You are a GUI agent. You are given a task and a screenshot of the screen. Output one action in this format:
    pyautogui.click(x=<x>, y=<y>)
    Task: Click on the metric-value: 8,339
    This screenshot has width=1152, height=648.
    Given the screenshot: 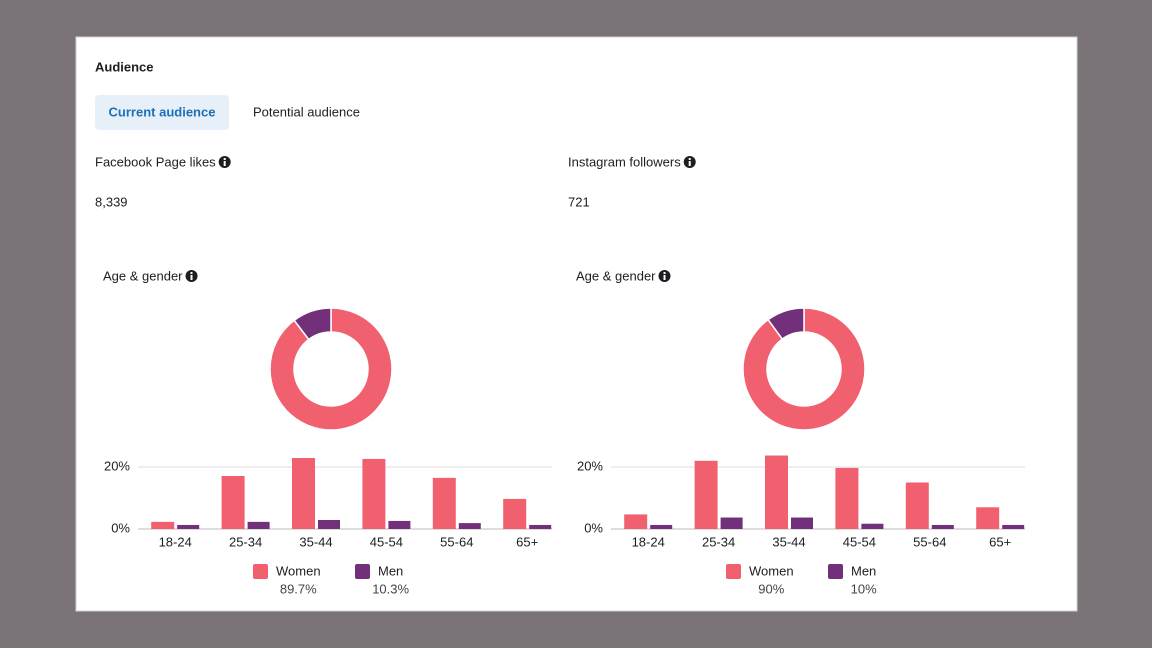 What is the action you would take?
    pyautogui.click(x=111, y=201)
    